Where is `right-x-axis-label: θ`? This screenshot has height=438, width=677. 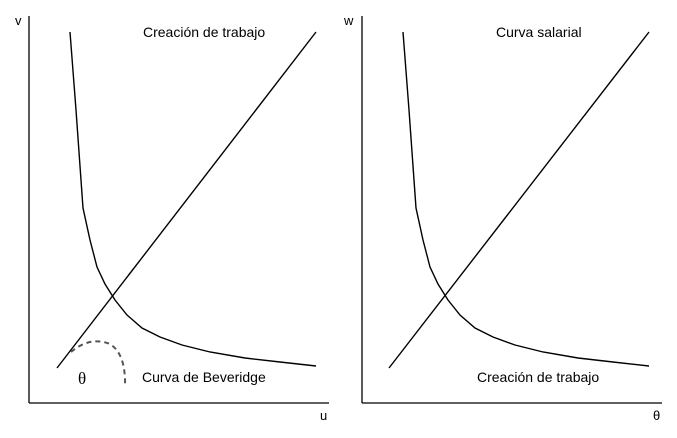
right-x-axis-label: θ is located at coordinates (656, 415).